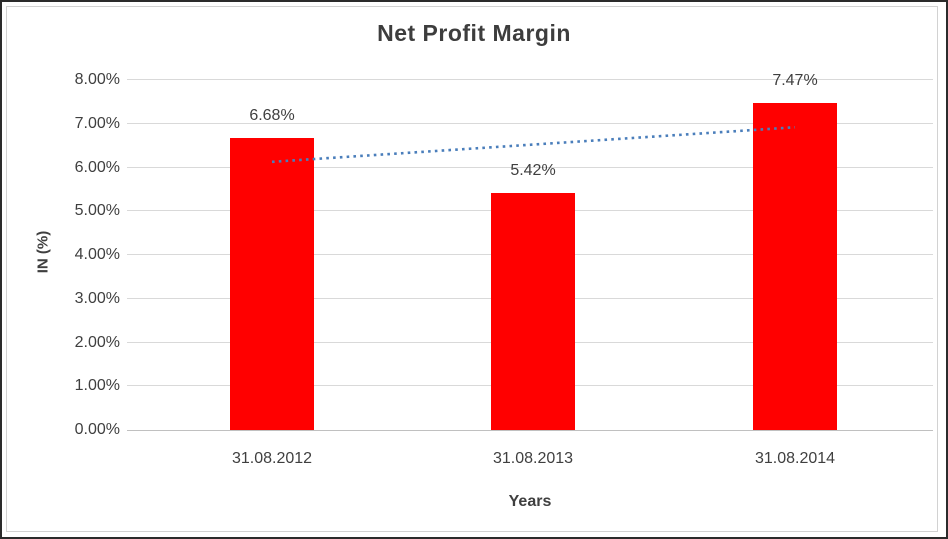  What do you see at coordinates (533, 144) in the screenshot?
I see `trendline` at bounding box center [533, 144].